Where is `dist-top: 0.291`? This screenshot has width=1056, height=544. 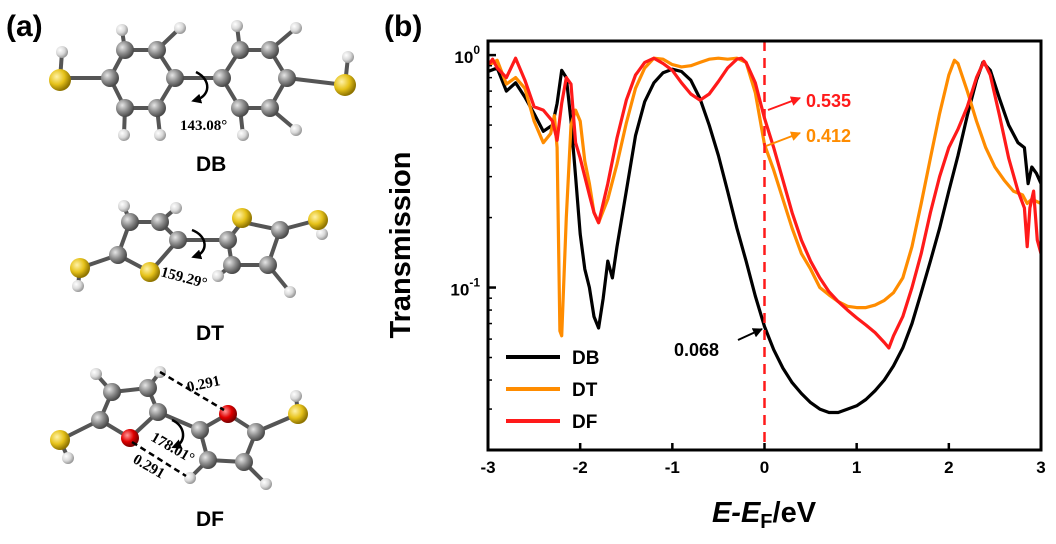 dist-top: 0.291 is located at coordinates (204, 384).